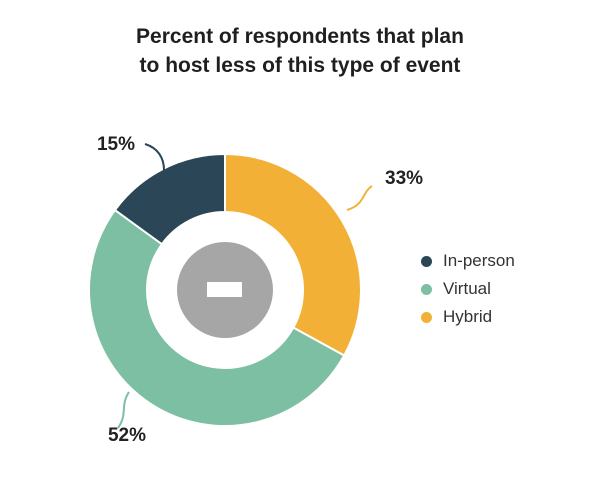 The image size is (600, 504). I want to click on data-label-virtual: 52%, so click(127, 435).